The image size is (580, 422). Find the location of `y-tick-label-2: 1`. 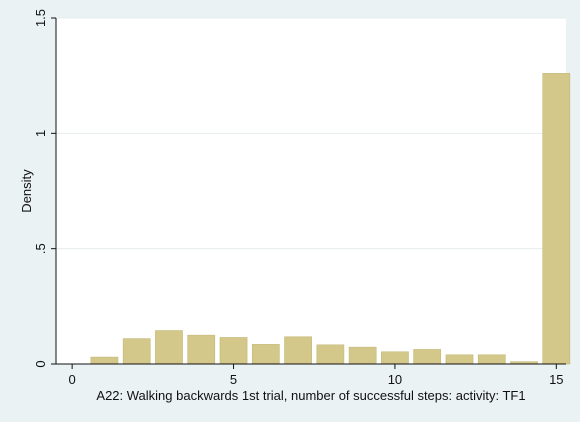

y-tick-label-2: 1 is located at coordinates (40, 133).